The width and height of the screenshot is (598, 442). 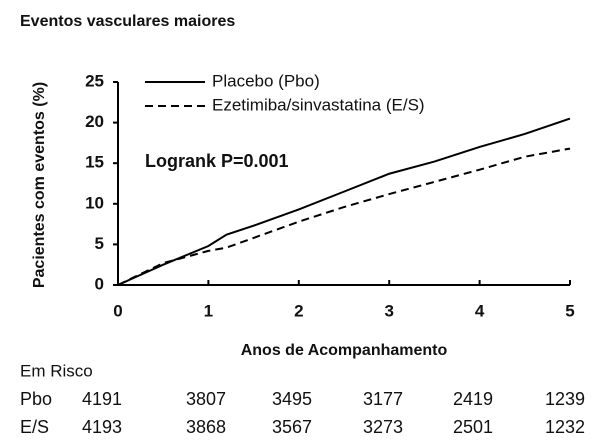 I want to click on y-tick-label: 0, so click(x=99, y=283).